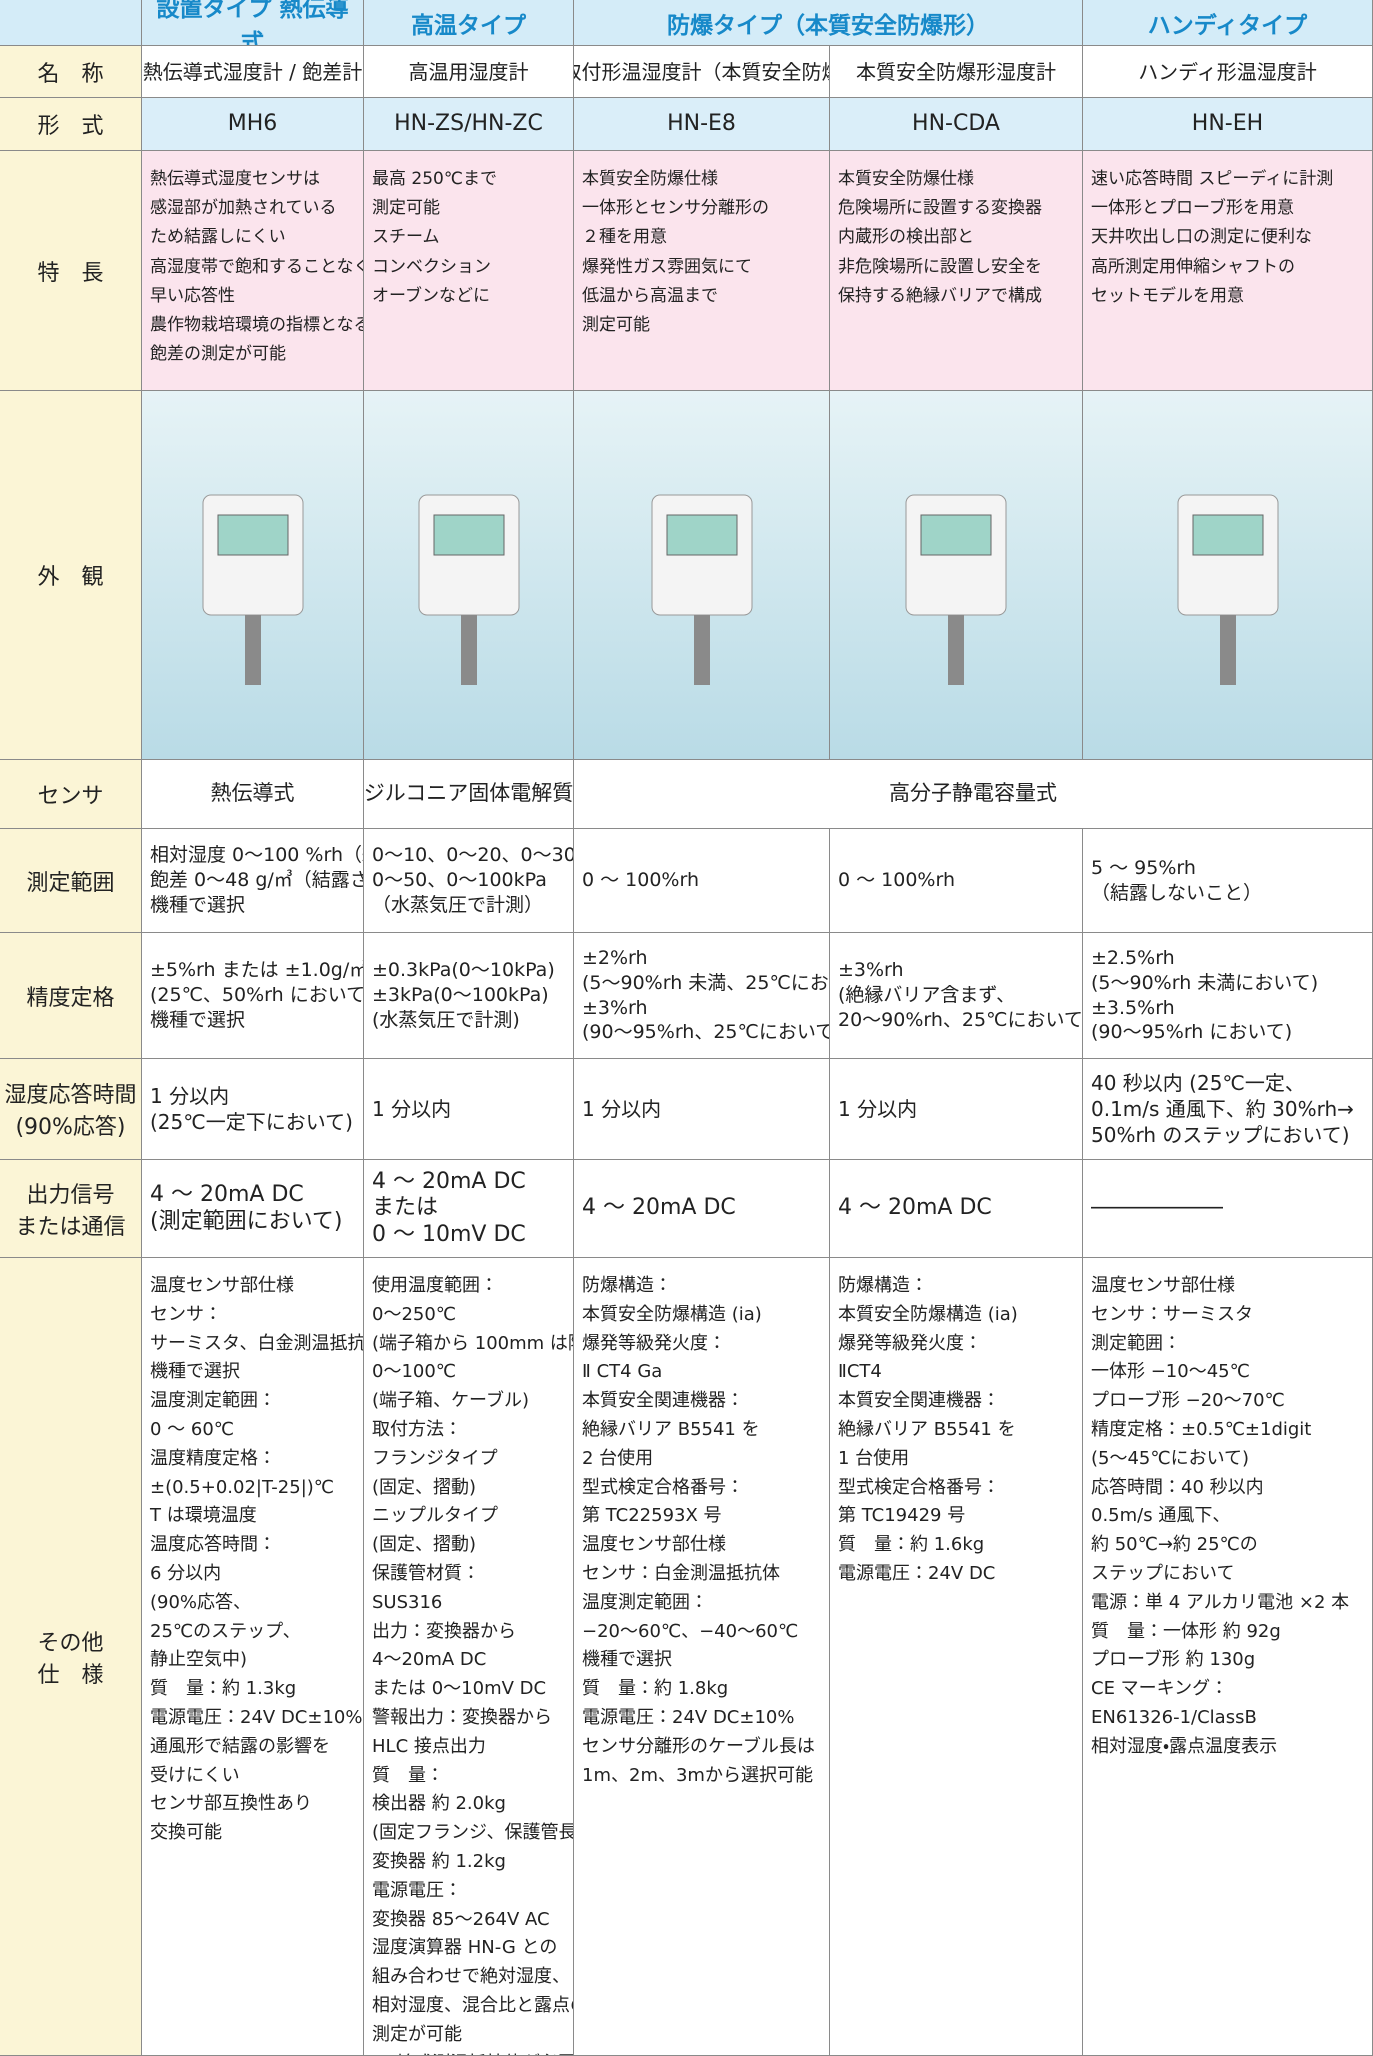 This screenshot has width=1373, height=2056. What do you see at coordinates (675, 208) in the screenshot?
I see `cell-line: 一体形とセンサ分離形の` at bounding box center [675, 208].